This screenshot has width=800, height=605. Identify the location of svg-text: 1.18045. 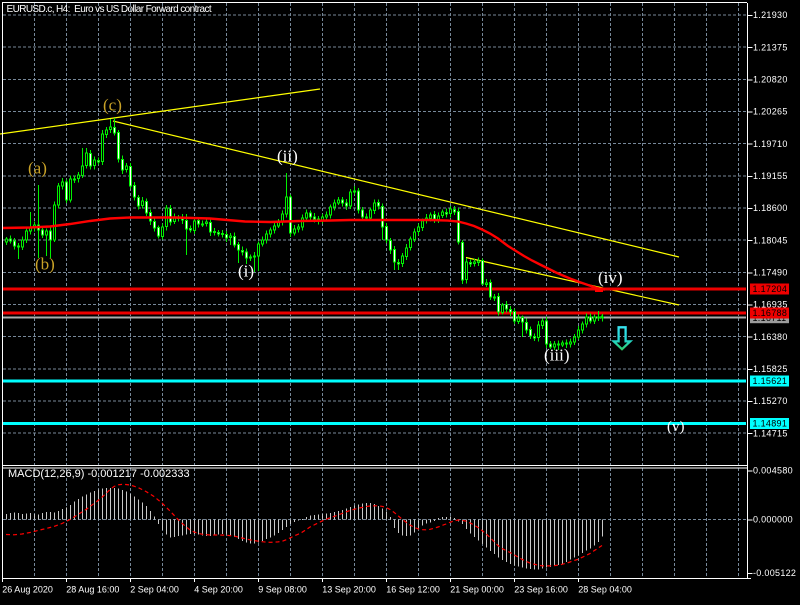
(770, 240).